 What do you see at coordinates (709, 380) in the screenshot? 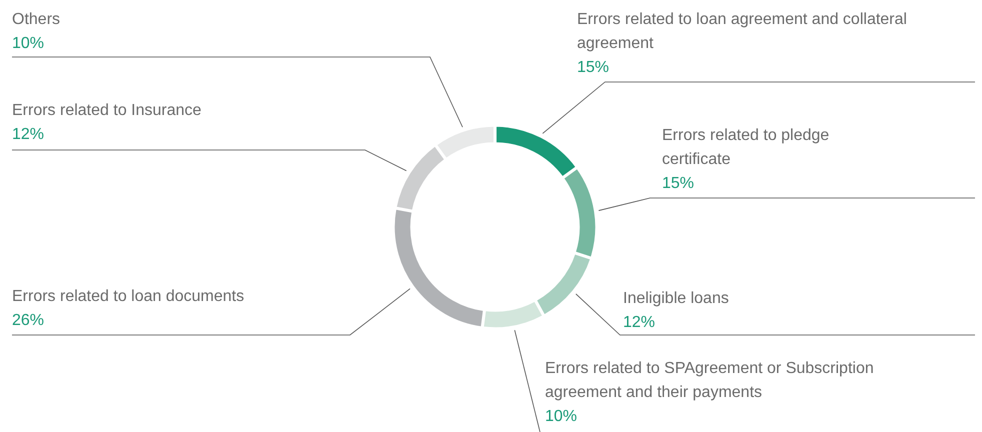
I see `slice-label: Errors related to SPAgreement or Subscription agreement and their payments` at bounding box center [709, 380].